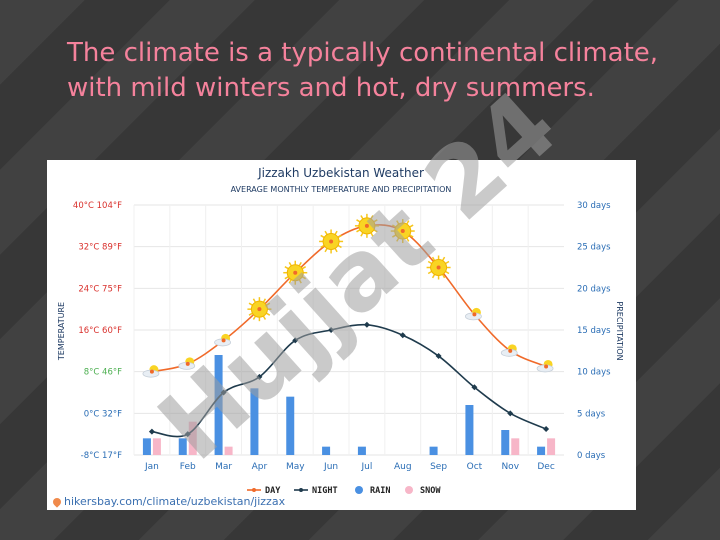 The image size is (720, 540). Describe the element at coordinates (57, 502) in the screenshot. I see `location-pin-icon` at that location.